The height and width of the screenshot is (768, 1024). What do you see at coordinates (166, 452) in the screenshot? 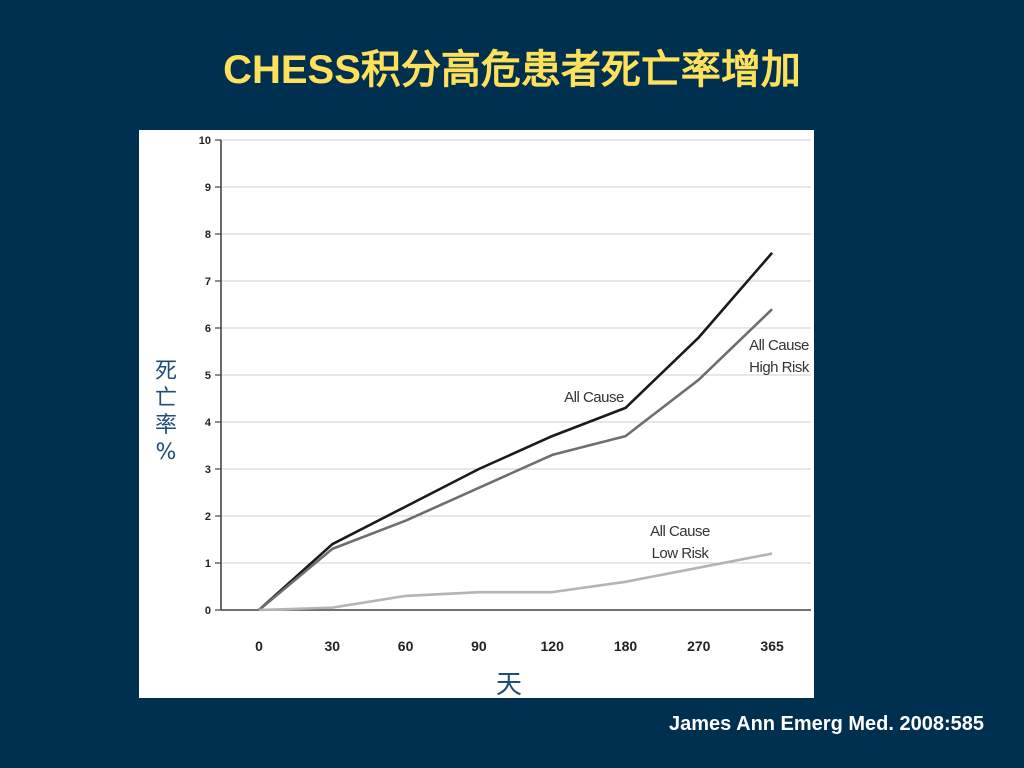
I see `y-axis-label: %` at bounding box center [166, 452].